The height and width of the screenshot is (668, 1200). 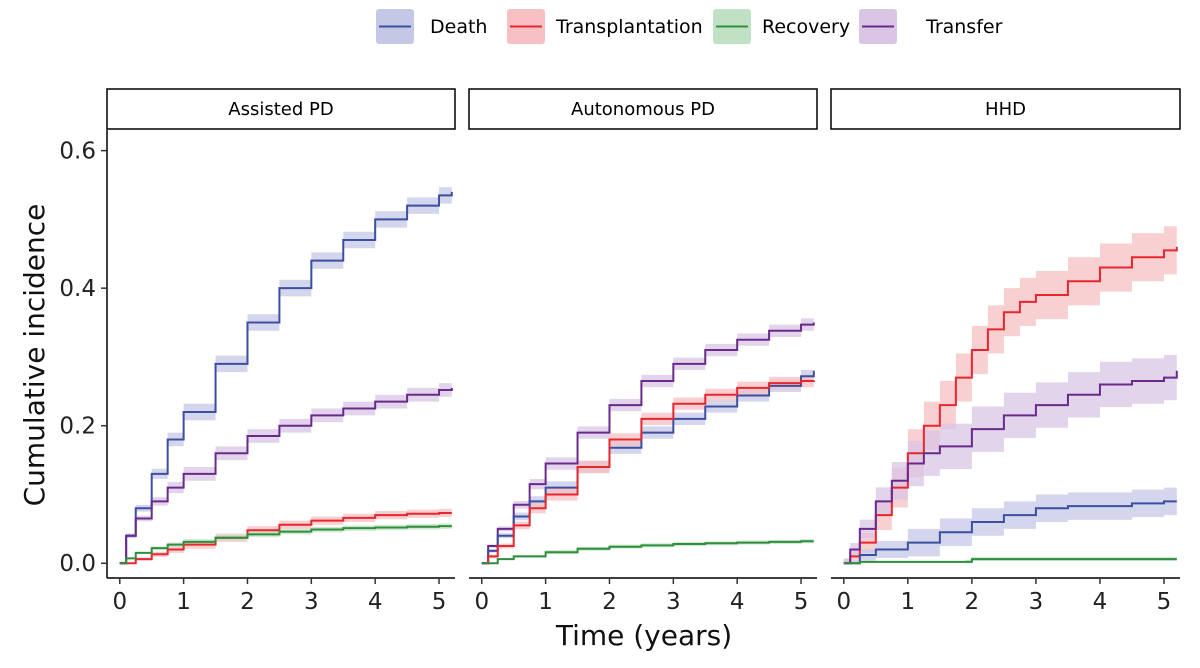 I want to click on y-axis-title: Cumulative incidence, so click(x=34, y=355).